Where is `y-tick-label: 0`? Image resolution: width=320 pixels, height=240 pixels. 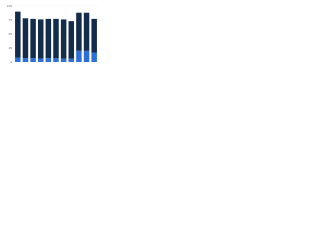 y-tick-label: 0 is located at coordinates (11, 62).